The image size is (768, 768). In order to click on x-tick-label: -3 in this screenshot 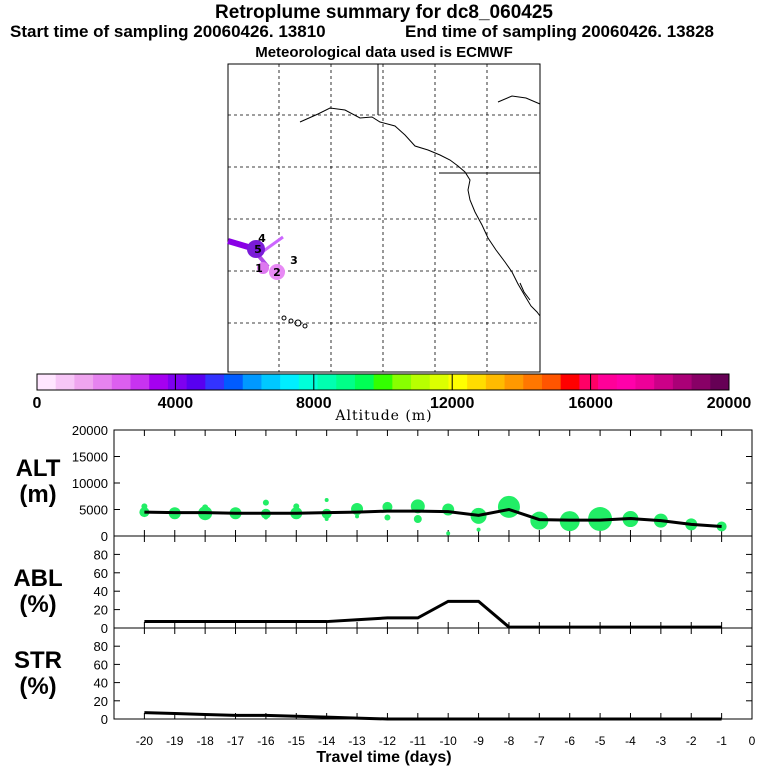, I will do `click(661, 741)`.